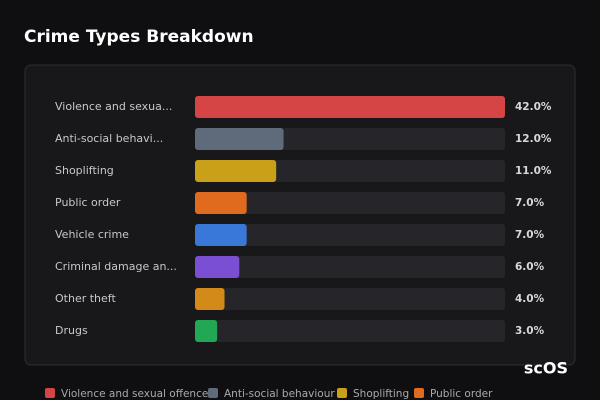  What do you see at coordinates (139, 37) in the screenshot?
I see `chart-title: Crime Types Breakdown` at bounding box center [139, 37].